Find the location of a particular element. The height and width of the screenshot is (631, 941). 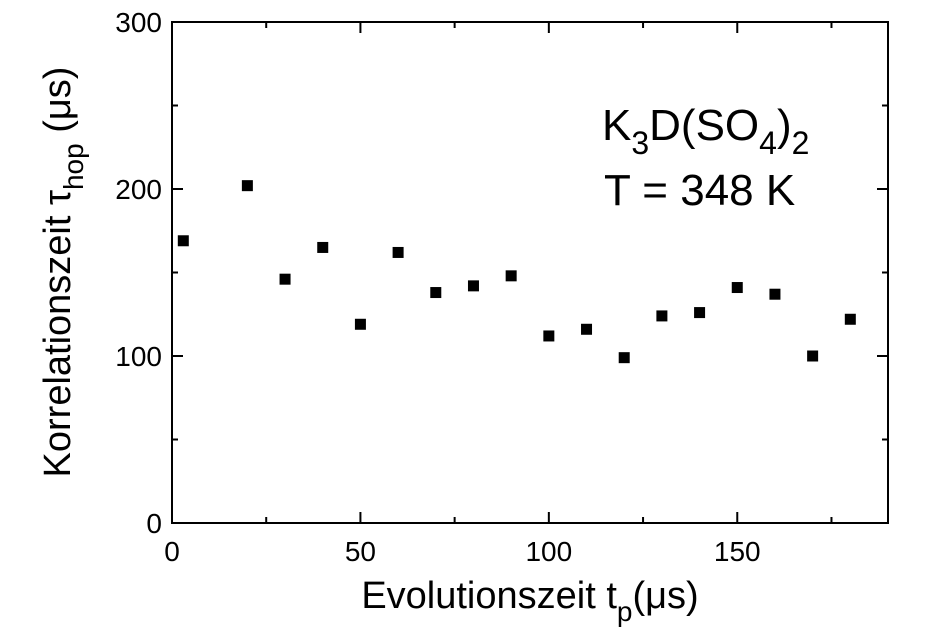

formula-subscript: 2 is located at coordinates (801, 143).